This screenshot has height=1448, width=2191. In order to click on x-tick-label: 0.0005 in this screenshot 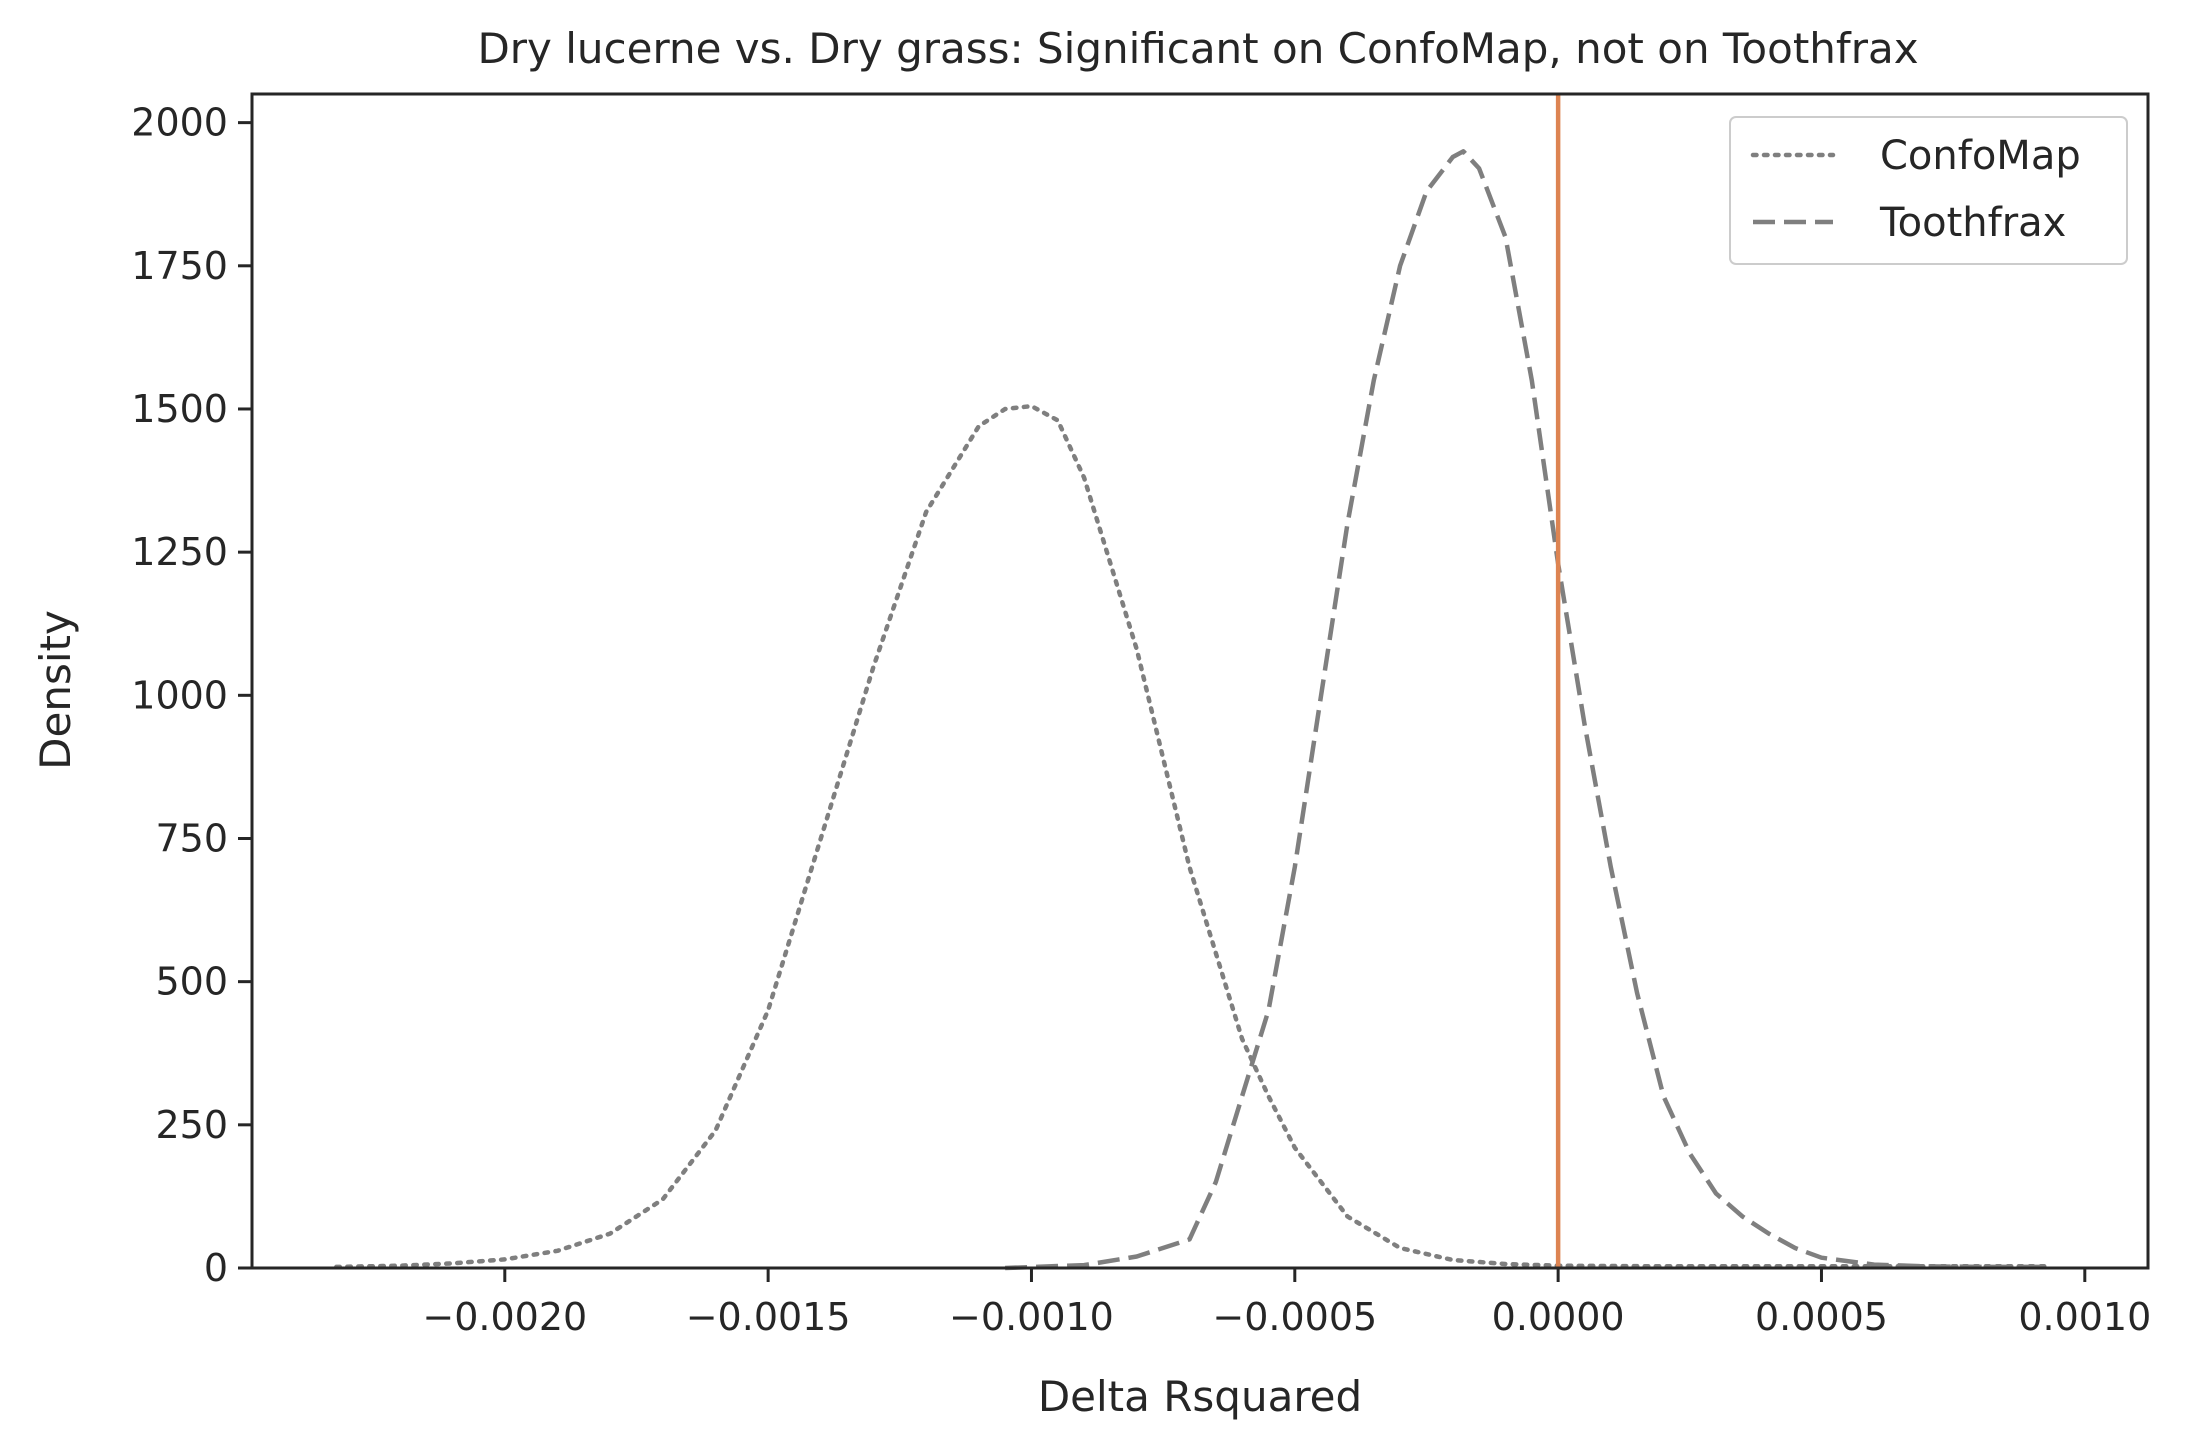, I will do `click(1821, 1317)`.